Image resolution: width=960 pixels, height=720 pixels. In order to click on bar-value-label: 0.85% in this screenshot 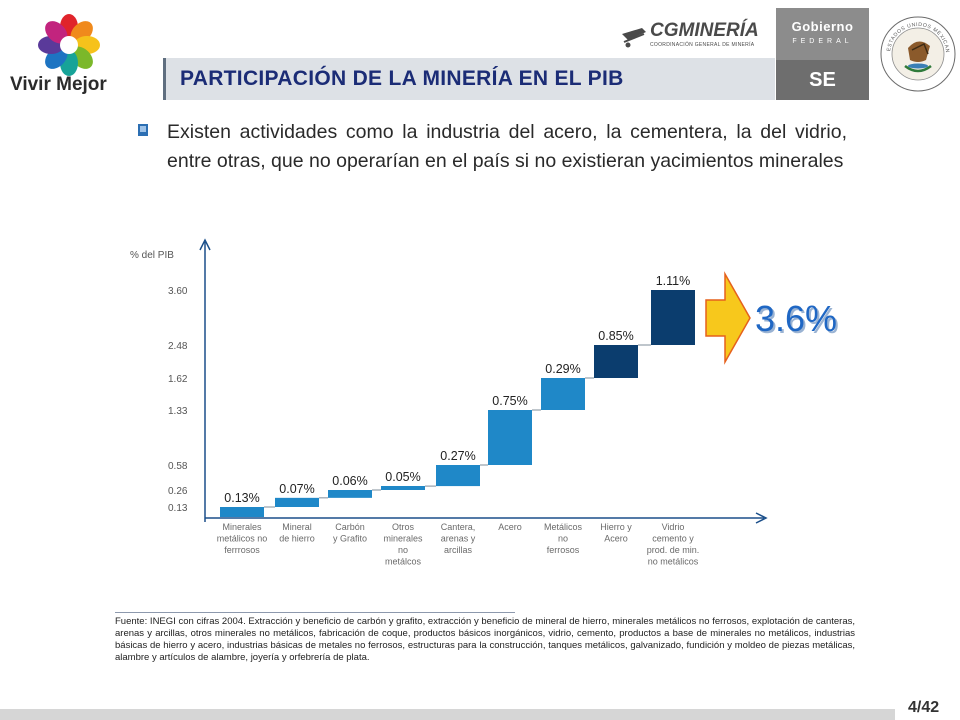, I will do `click(615, 336)`.